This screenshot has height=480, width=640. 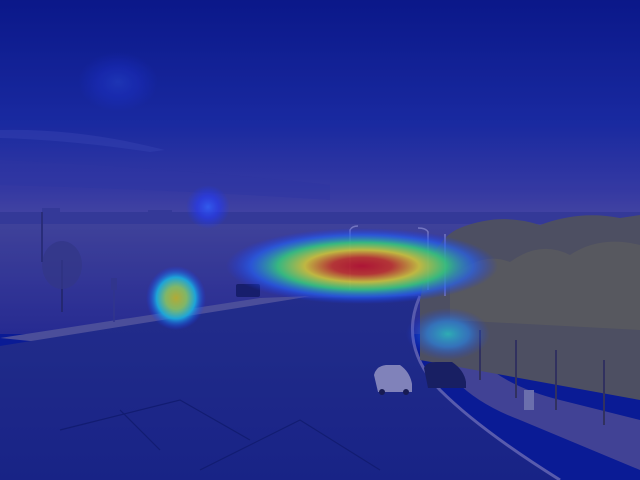 What do you see at coordinates (445, 375) in the screenshot?
I see `car-dark` at bounding box center [445, 375].